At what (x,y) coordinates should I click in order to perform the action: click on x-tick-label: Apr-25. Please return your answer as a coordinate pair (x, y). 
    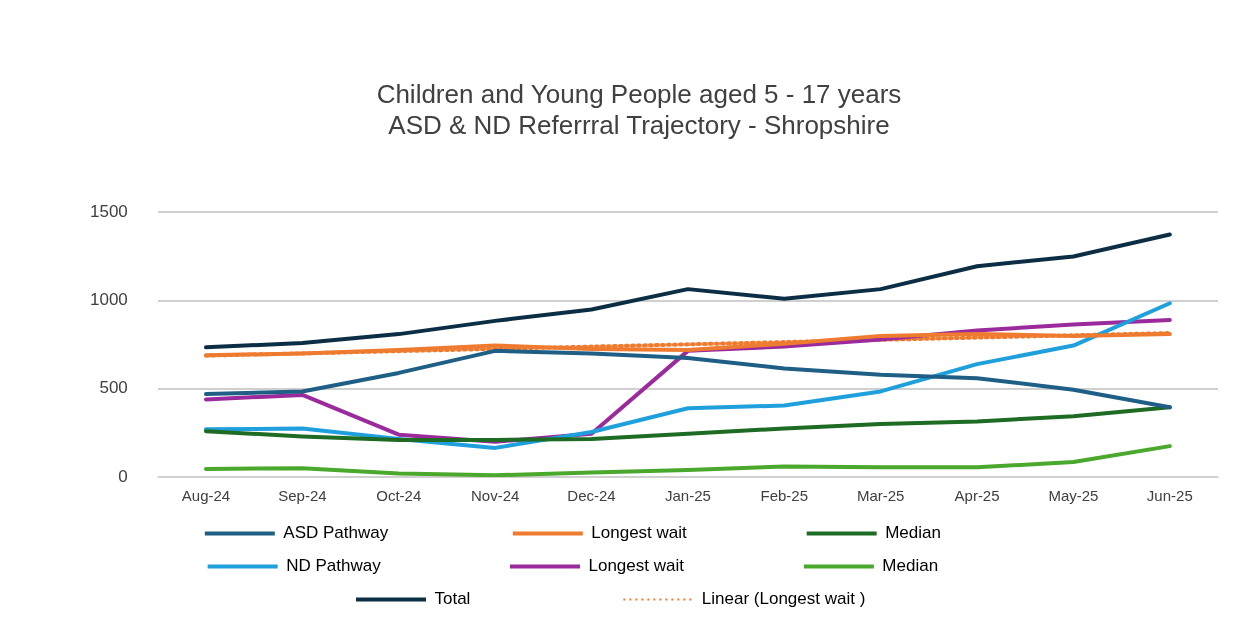
    Looking at the image, I should click on (977, 496).